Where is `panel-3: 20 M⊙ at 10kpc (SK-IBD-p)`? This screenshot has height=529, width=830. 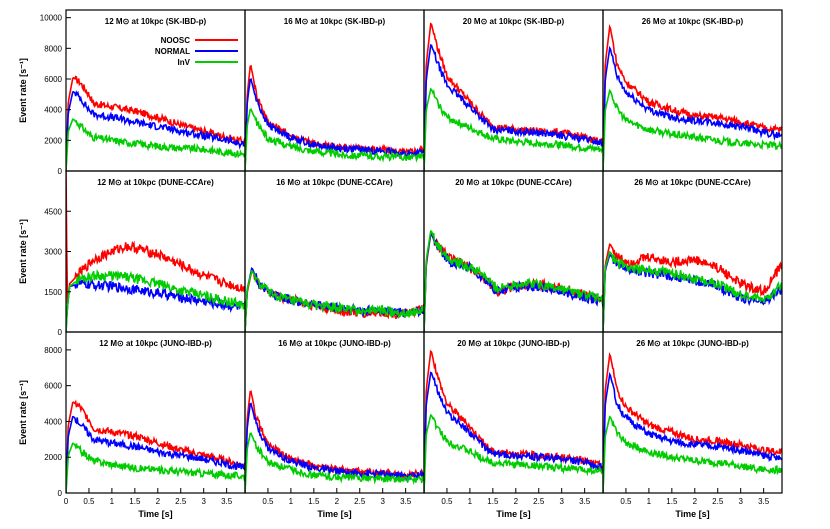 panel-3: 20 M⊙ at 10kpc (SK-IBD-p) is located at coordinates (513, 90).